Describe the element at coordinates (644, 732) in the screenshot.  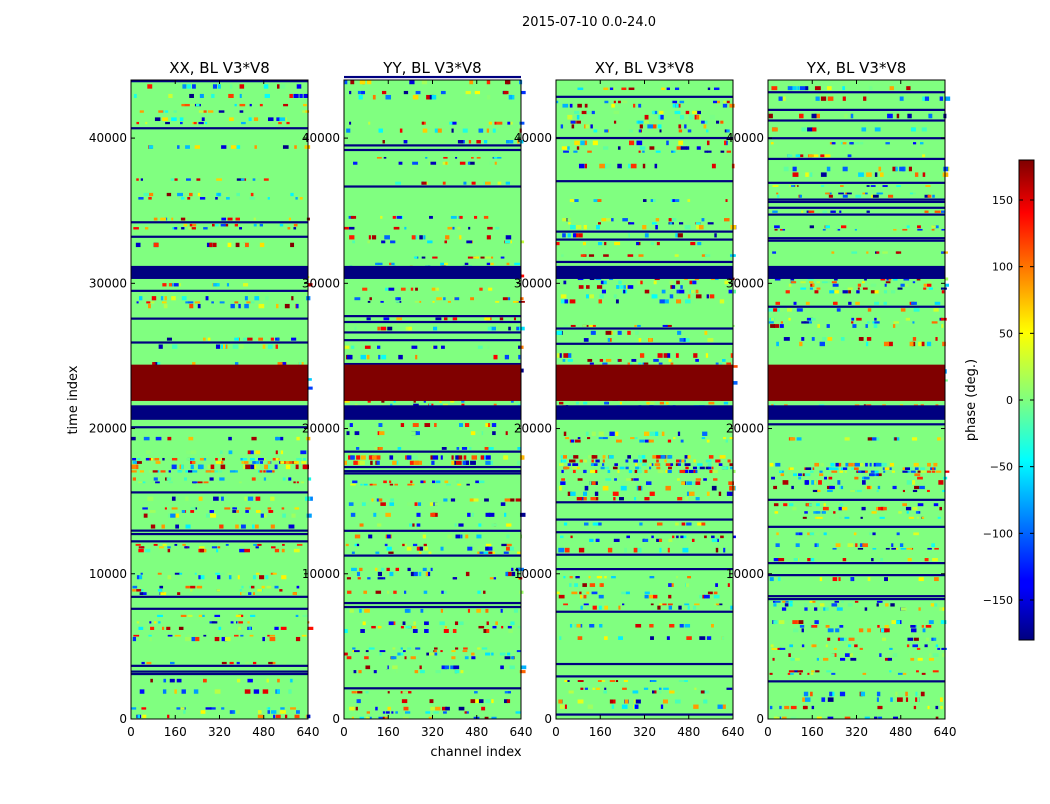
I see `x-tick-label: 320` at that location.